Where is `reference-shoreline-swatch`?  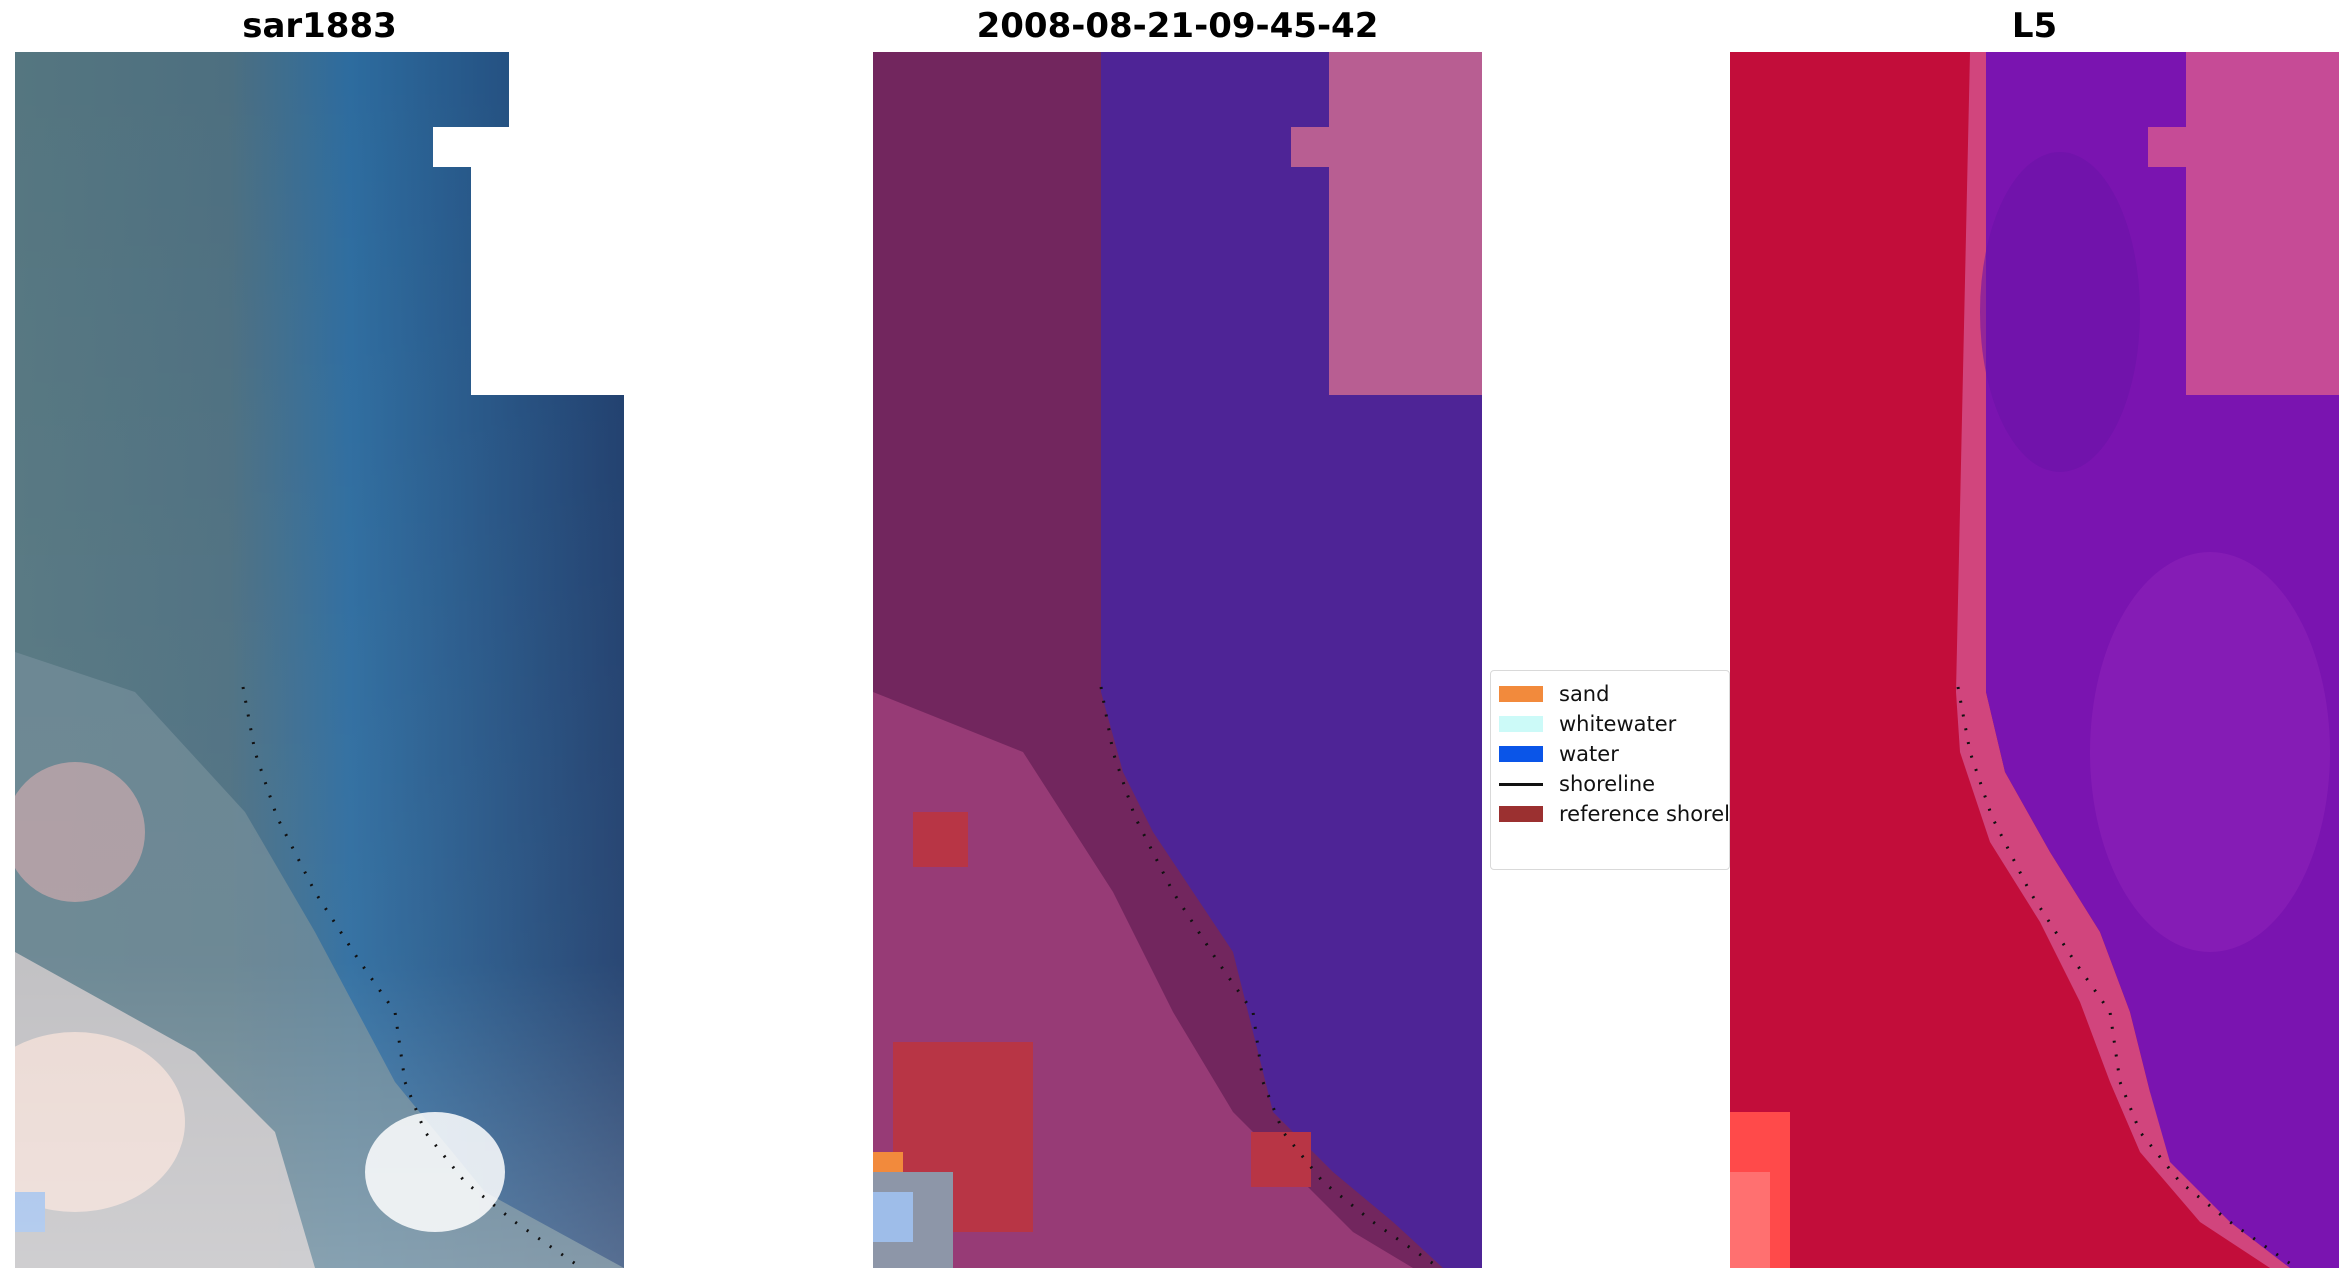
reference-shoreline-swatch is located at coordinates (1521, 814).